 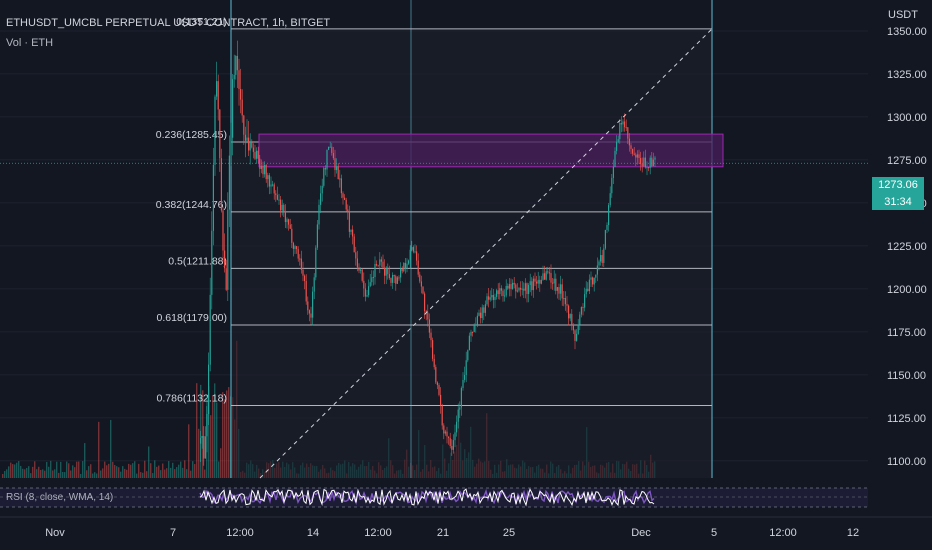 What do you see at coordinates (192, 398) in the screenshot?
I see `fib-level-label: 0.786(1132.18)` at bounding box center [192, 398].